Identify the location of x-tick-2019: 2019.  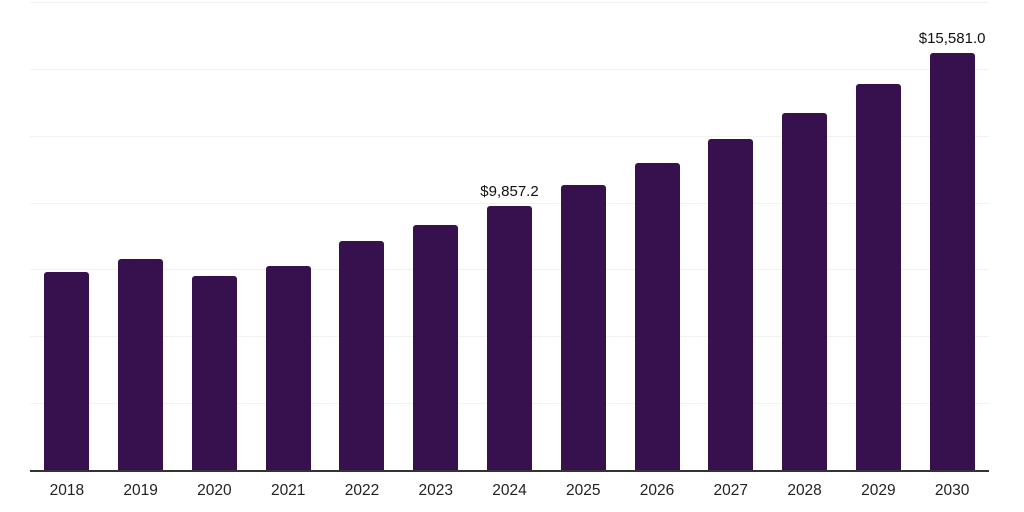
(140, 490).